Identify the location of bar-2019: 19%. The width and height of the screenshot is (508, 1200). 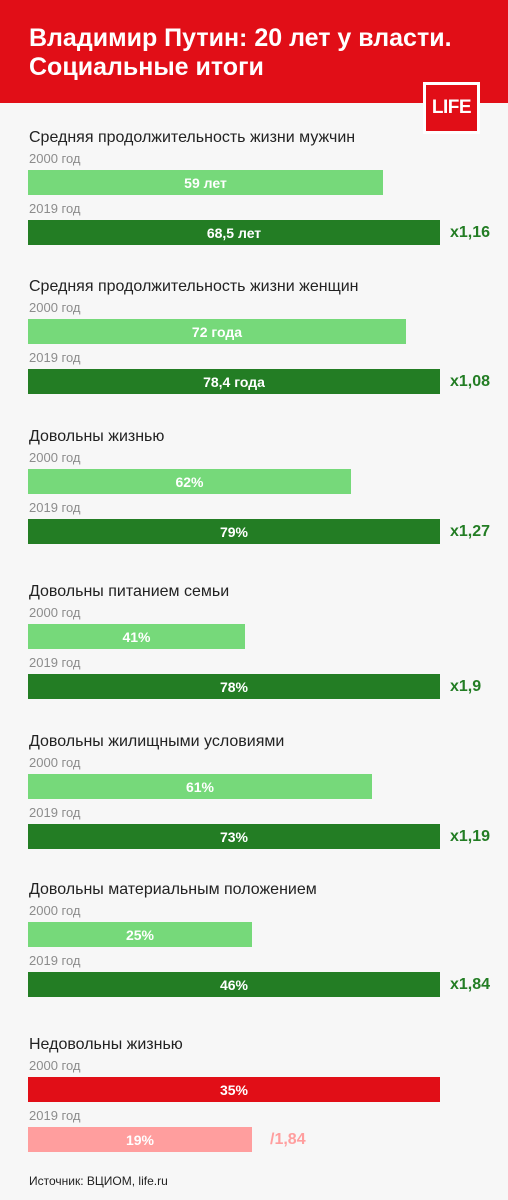
(140, 1139).